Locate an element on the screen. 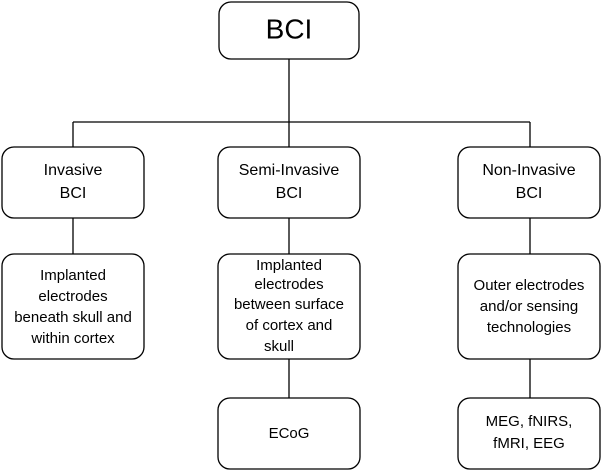 This screenshot has width=603, height=473. root-box is located at coordinates (289, 30).